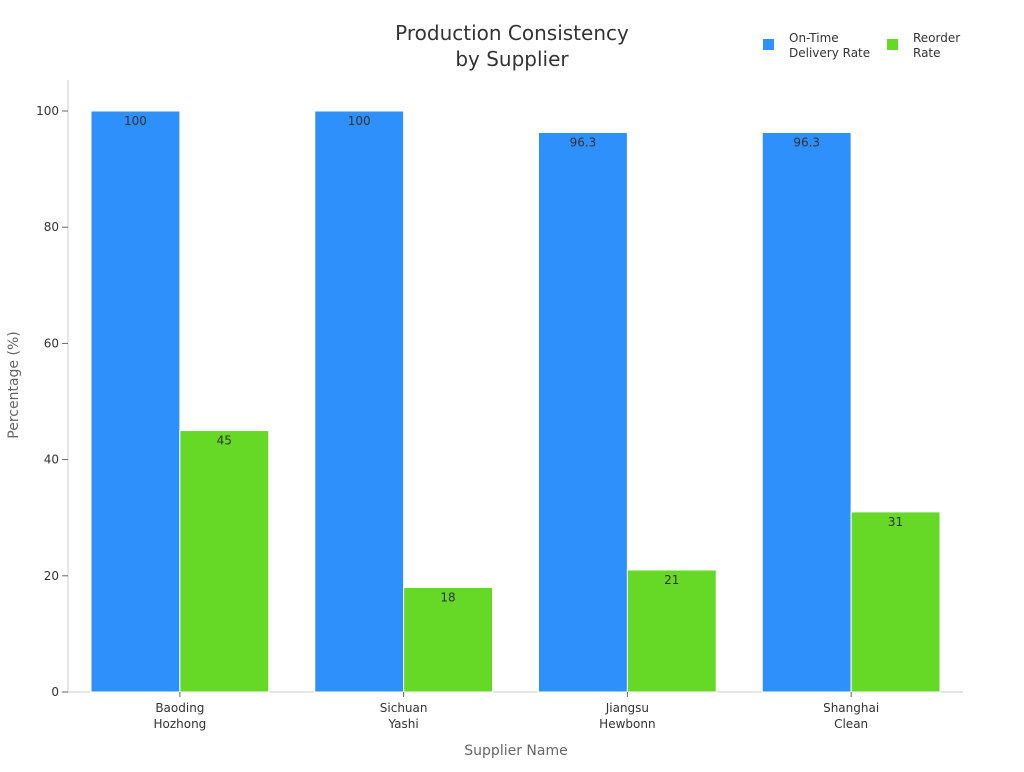 Image resolution: width=1024 pixels, height=772 pixels. What do you see at coordinates (627, 708) in the screenshot?
I see `x-tick-label: Jiangsu` at bounding box center [627, 708].